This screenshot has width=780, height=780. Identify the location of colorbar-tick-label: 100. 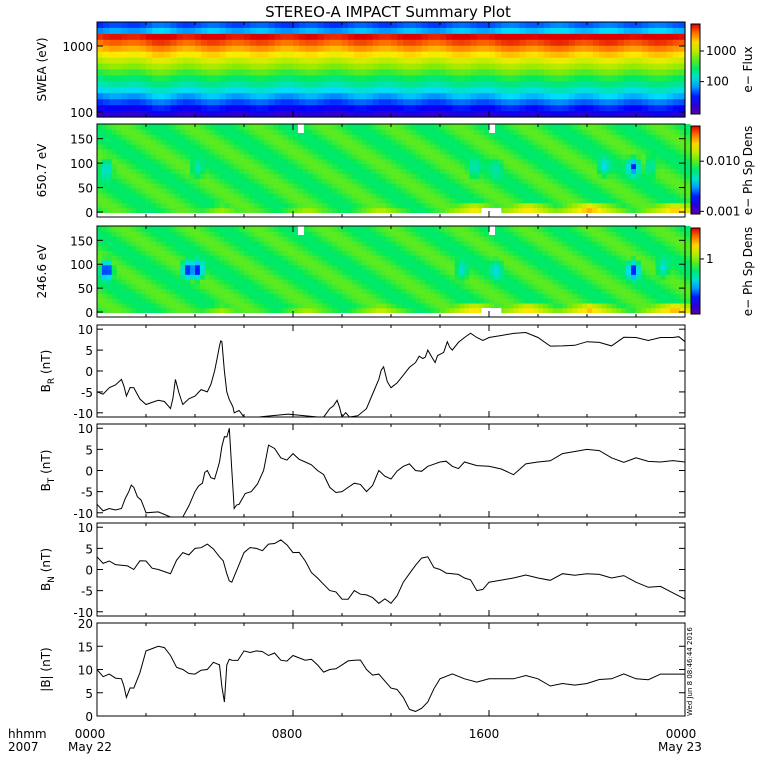
(717, 82).